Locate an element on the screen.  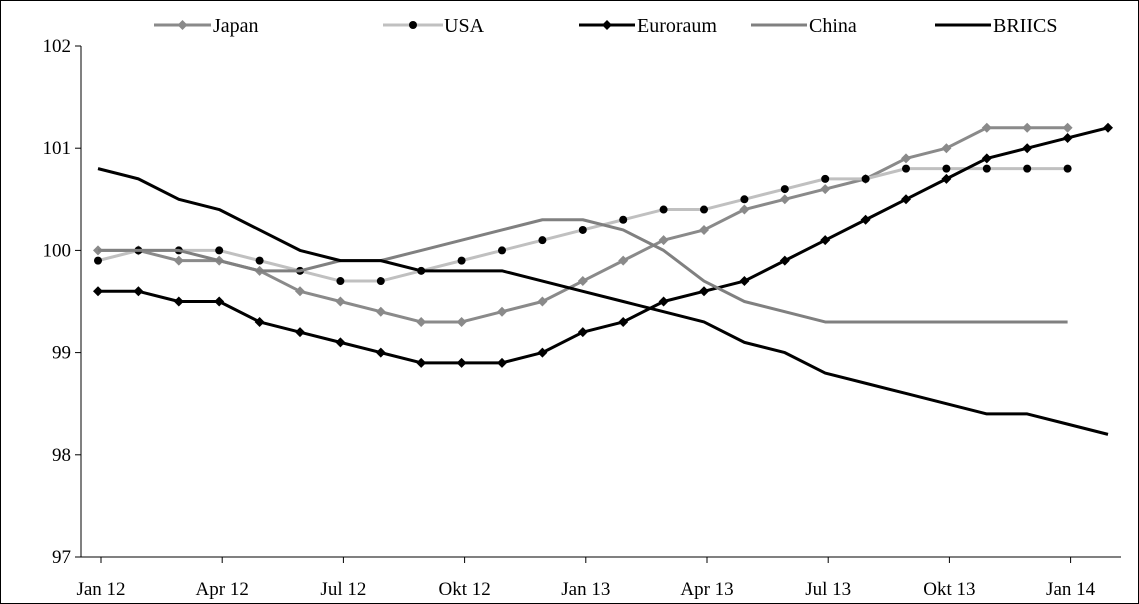
x-tick-label: Okt 13 is located at coordinates (949, 589).